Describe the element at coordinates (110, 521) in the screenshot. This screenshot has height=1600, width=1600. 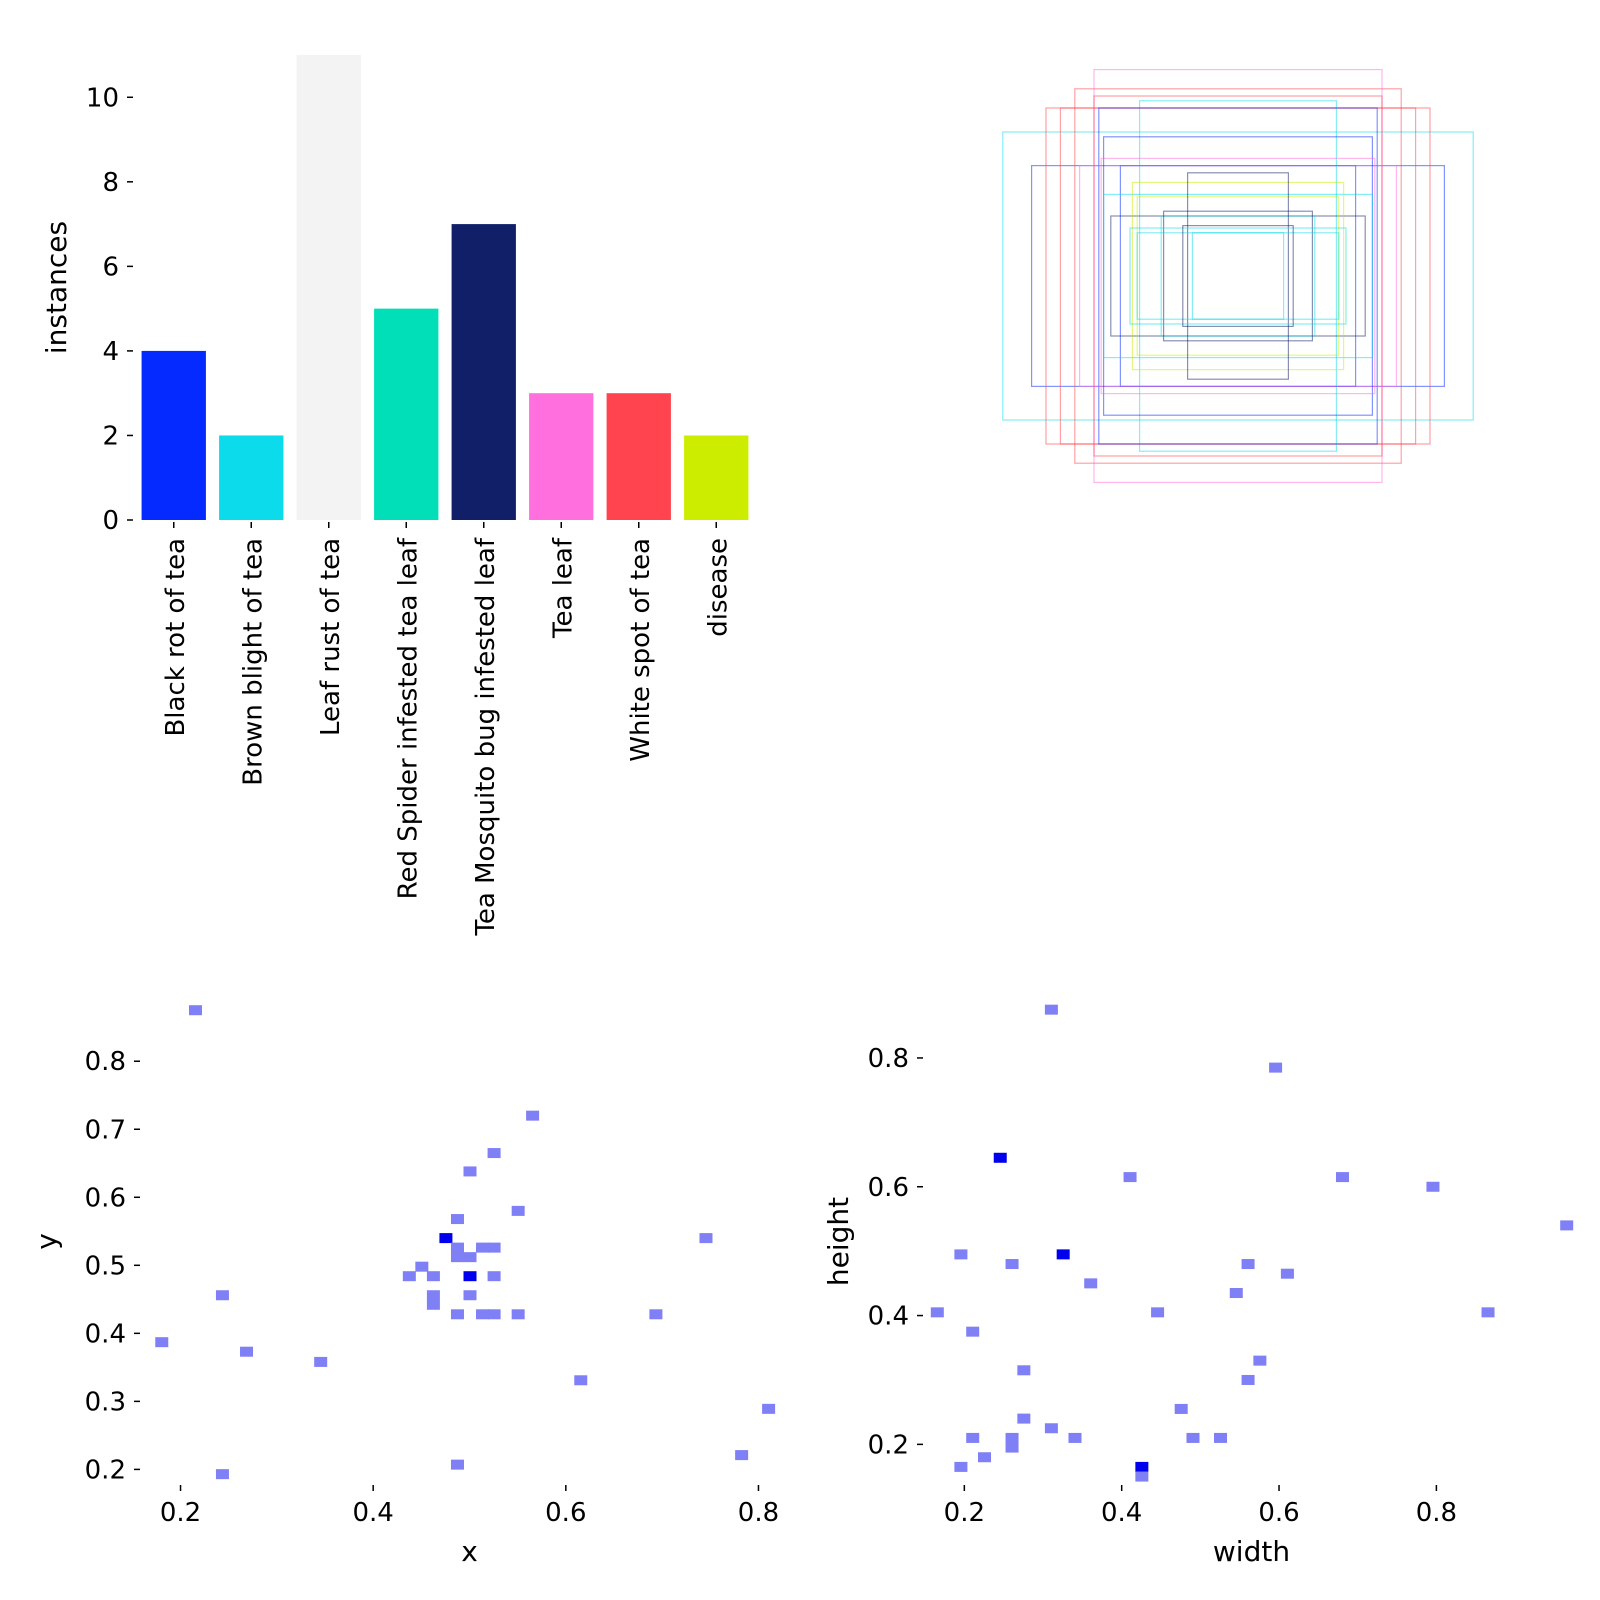
I see `y-tick-label: 0` at that location.